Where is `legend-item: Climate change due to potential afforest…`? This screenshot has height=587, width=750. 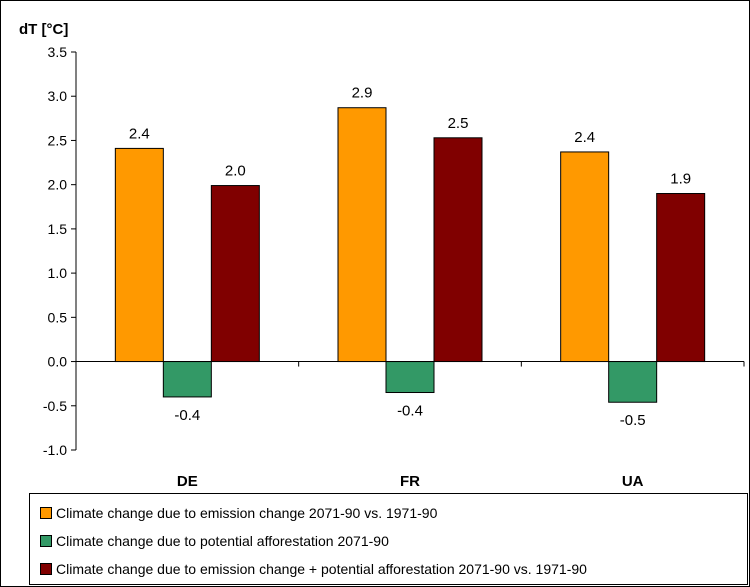 legend-item: Climate change due to potential afforest… is located at coordinates (214, 541).